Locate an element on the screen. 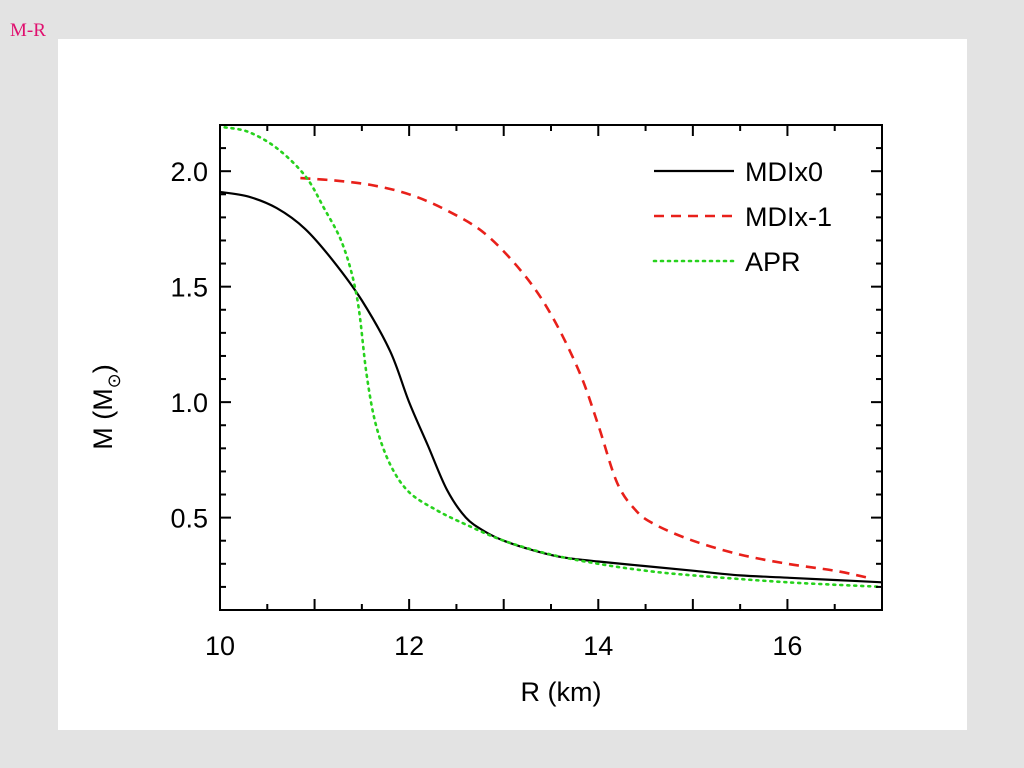 This screenshot has width=1024, height=768. legend-label: MDIx0 is located at coordinates (784, 172).